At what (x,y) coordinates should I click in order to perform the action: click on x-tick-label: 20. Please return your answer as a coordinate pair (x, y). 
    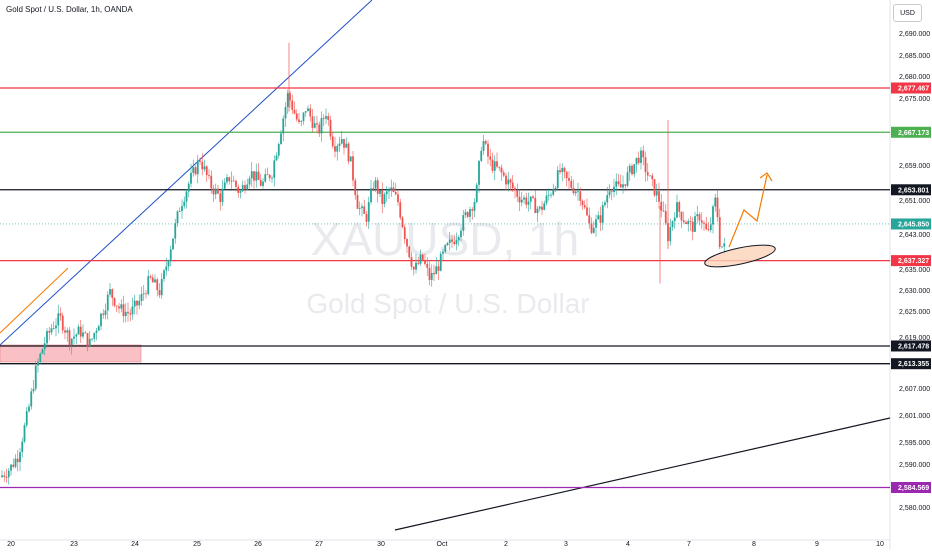
    Looking at the image, I should click on (11, 544).